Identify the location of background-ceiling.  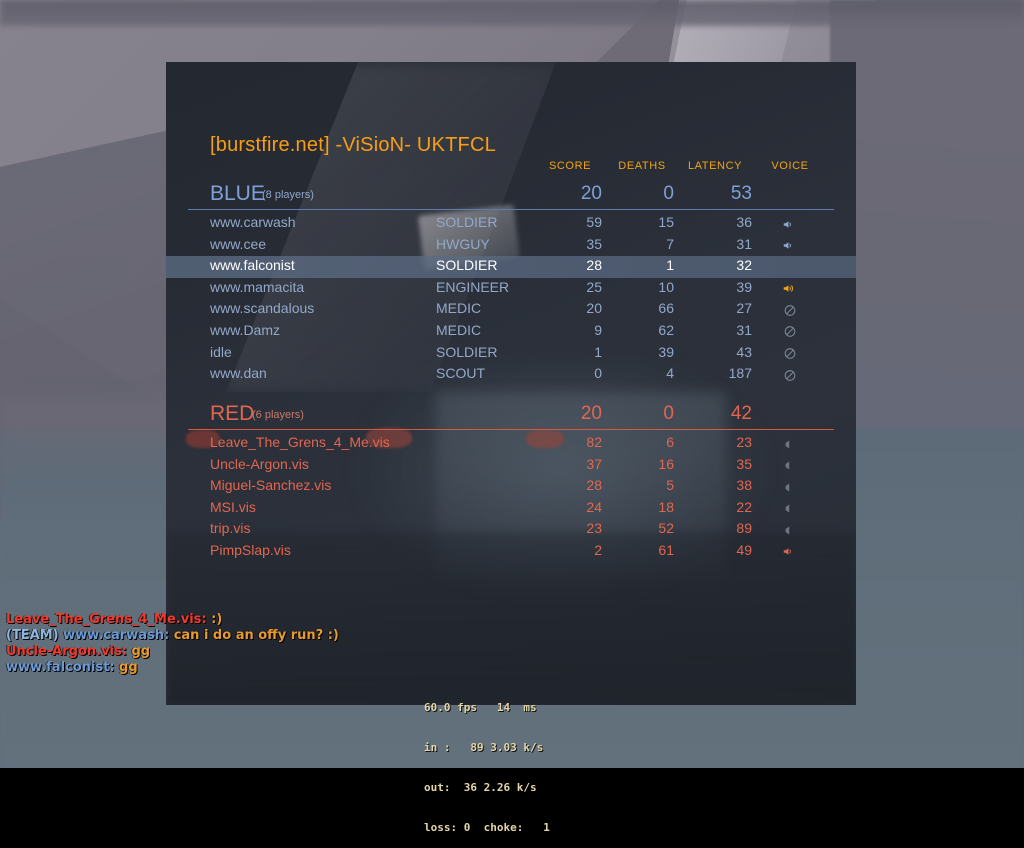
(512, 13).